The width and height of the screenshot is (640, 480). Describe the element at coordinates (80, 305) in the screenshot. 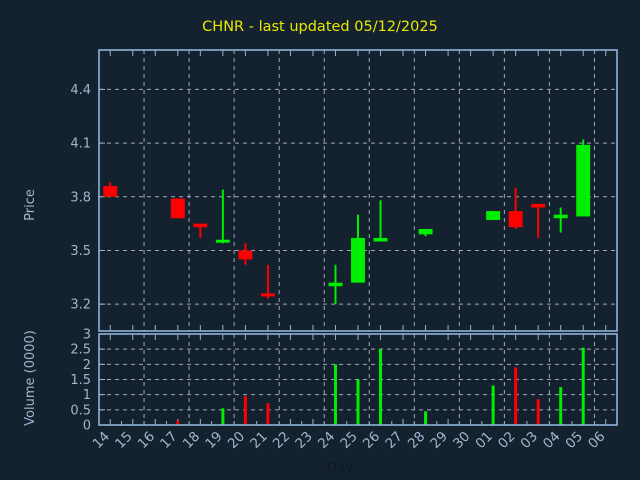

I see `price-tick-label: 3.2` at that location.